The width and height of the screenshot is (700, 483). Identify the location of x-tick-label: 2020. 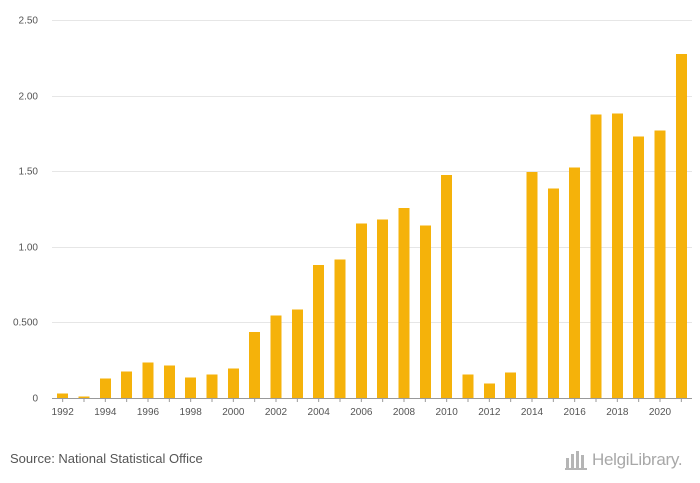
(660, 412).